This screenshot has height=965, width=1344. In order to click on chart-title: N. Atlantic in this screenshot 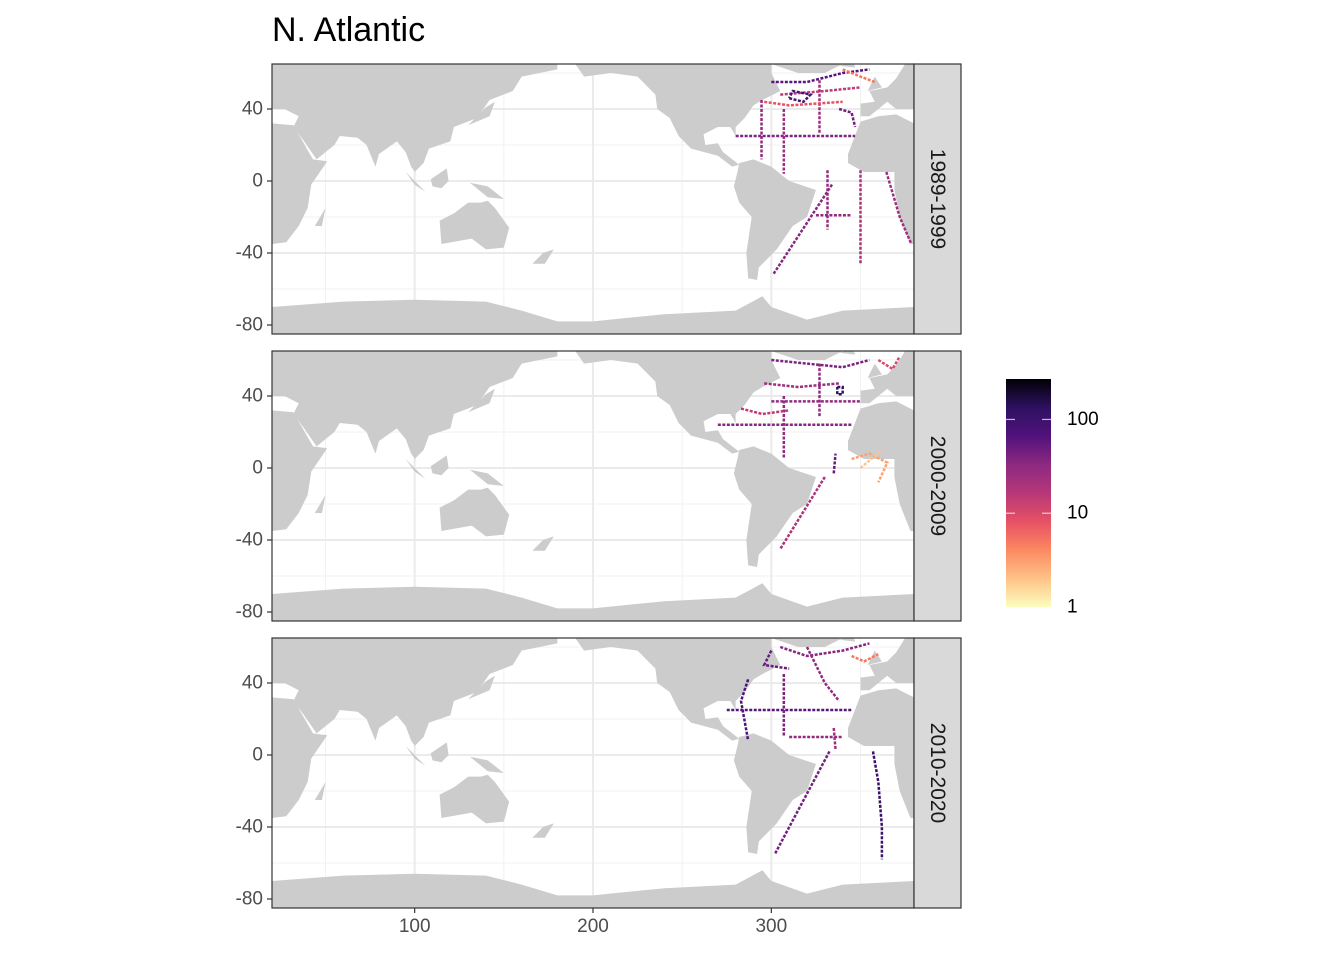, I will do `click(348, 30)`.